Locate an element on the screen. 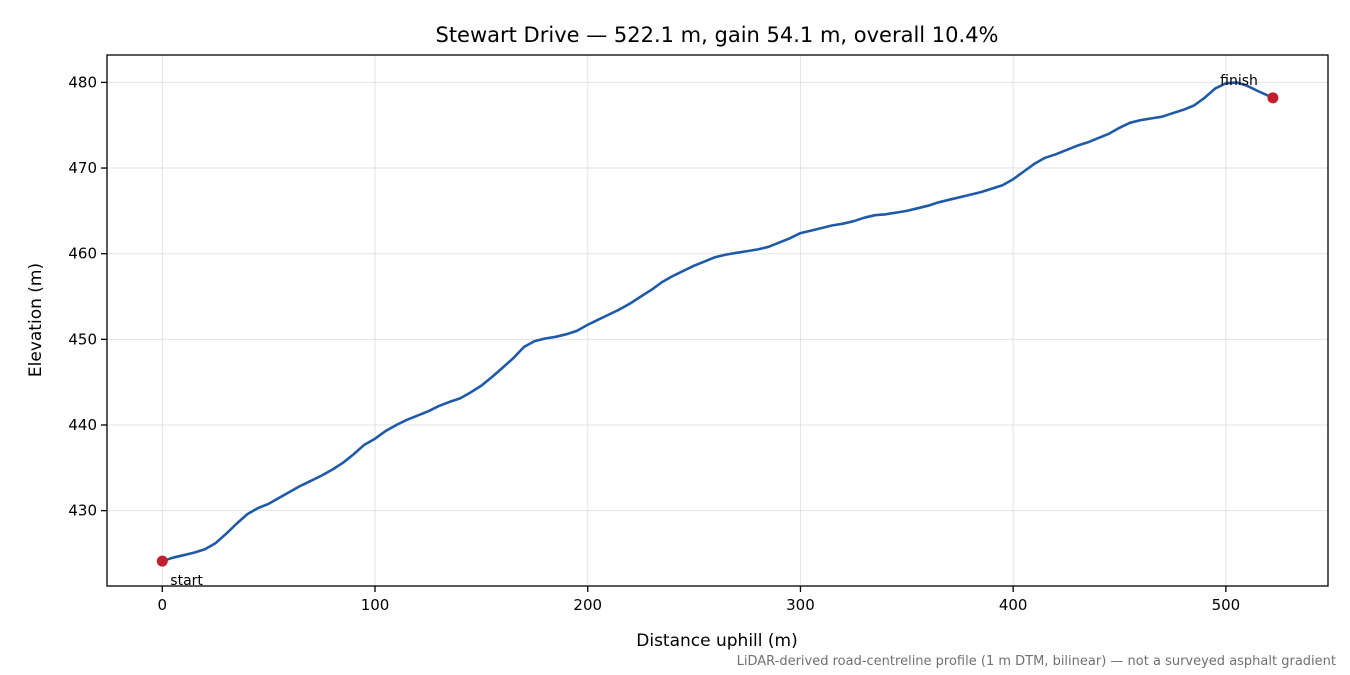 The height and width of the screenshot is (675, 1350). finish-marker is located at coordinates (1273, 98).